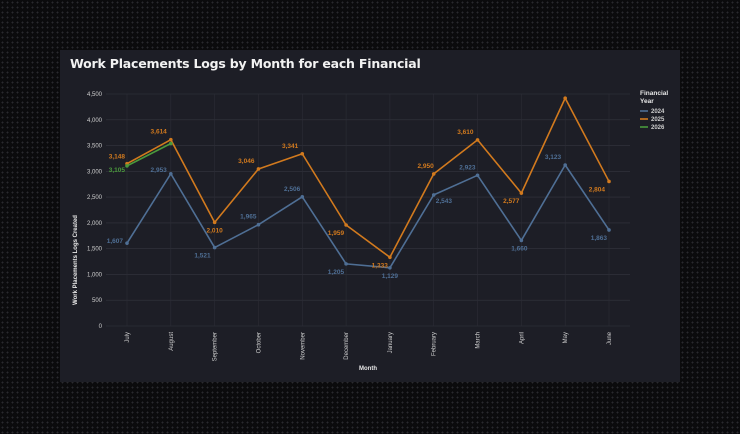  I want to click on data-label-2025: 1,959, so click(336, 233).